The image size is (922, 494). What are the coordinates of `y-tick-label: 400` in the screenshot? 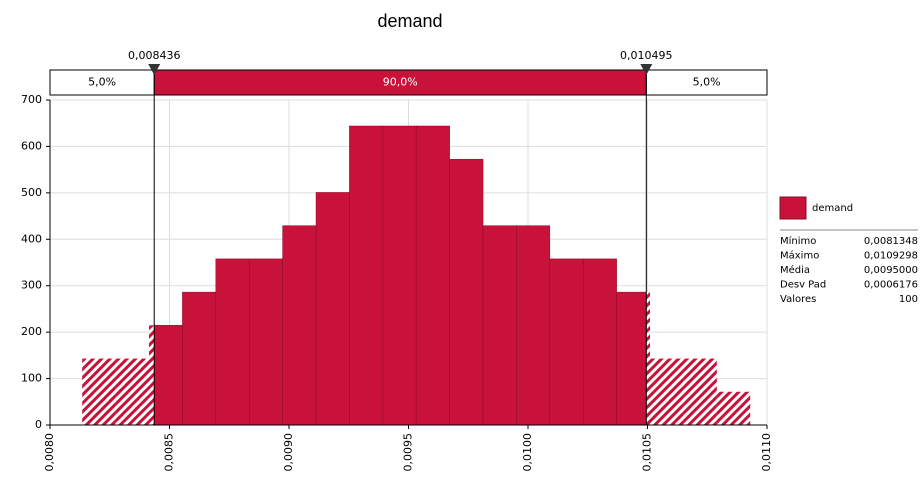 It's located at (31, 238).